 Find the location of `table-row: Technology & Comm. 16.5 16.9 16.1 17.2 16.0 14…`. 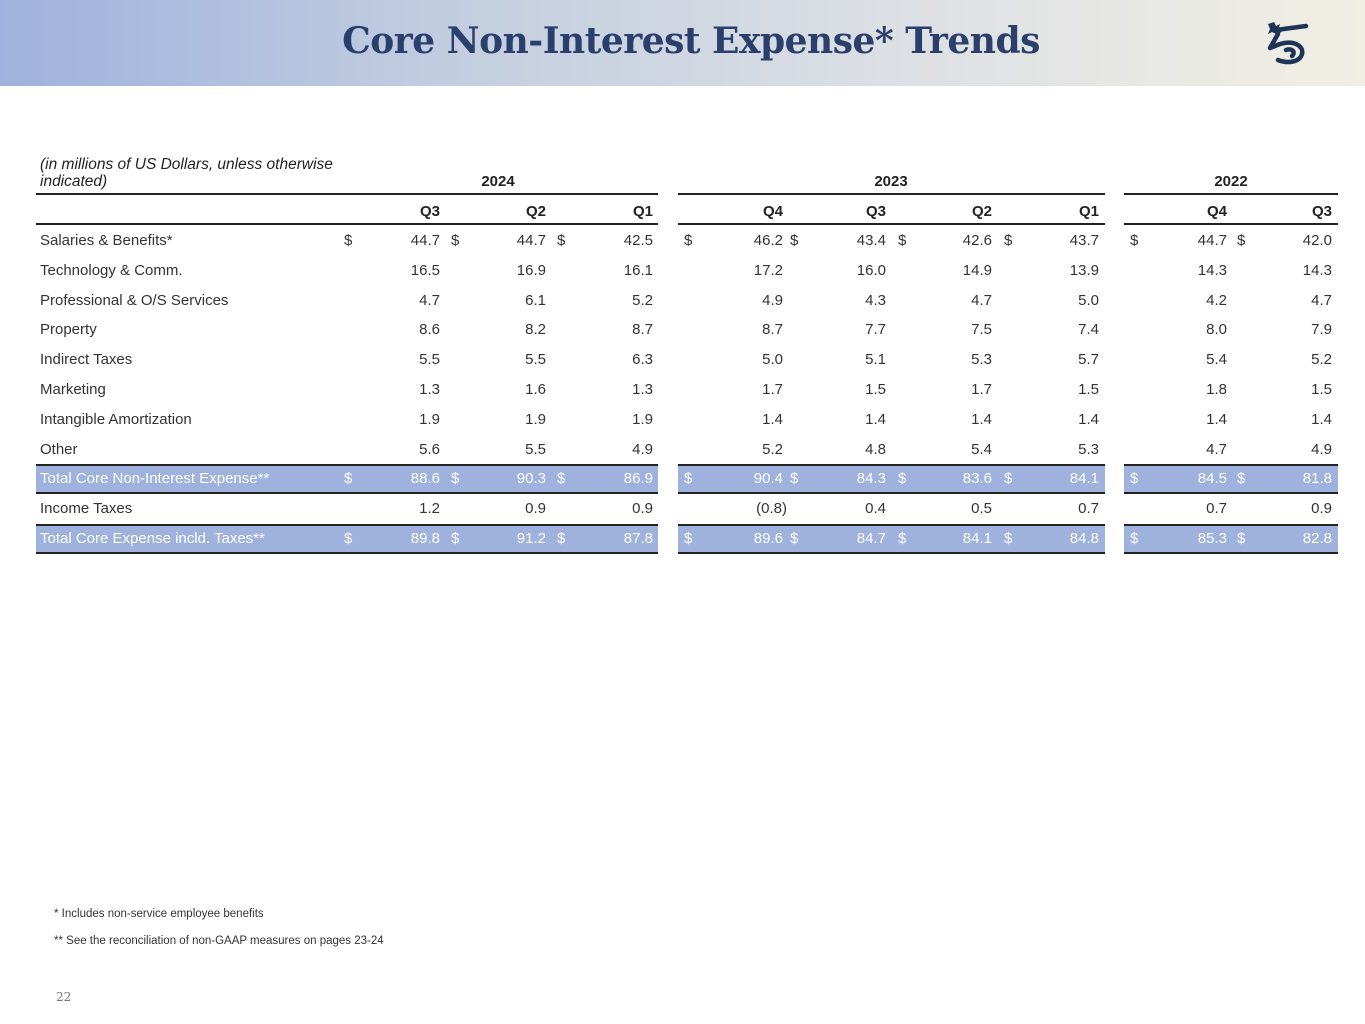

table-row: Technology & Comm. 16.5 16.9 16.1 17.2 16.0 14… is located at coordinates (682, 271).